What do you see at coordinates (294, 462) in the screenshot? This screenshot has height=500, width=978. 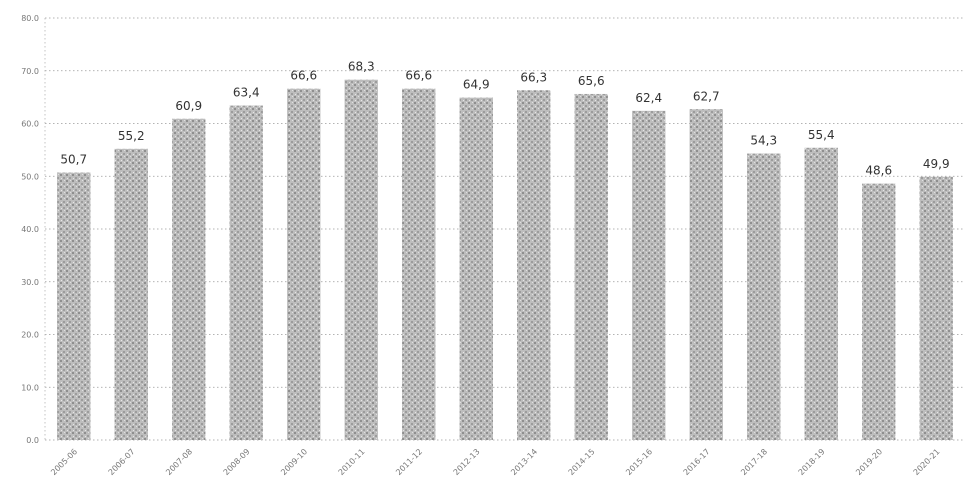 I see `x-tick-label: 2009-10` at bounding box center [294, 462].